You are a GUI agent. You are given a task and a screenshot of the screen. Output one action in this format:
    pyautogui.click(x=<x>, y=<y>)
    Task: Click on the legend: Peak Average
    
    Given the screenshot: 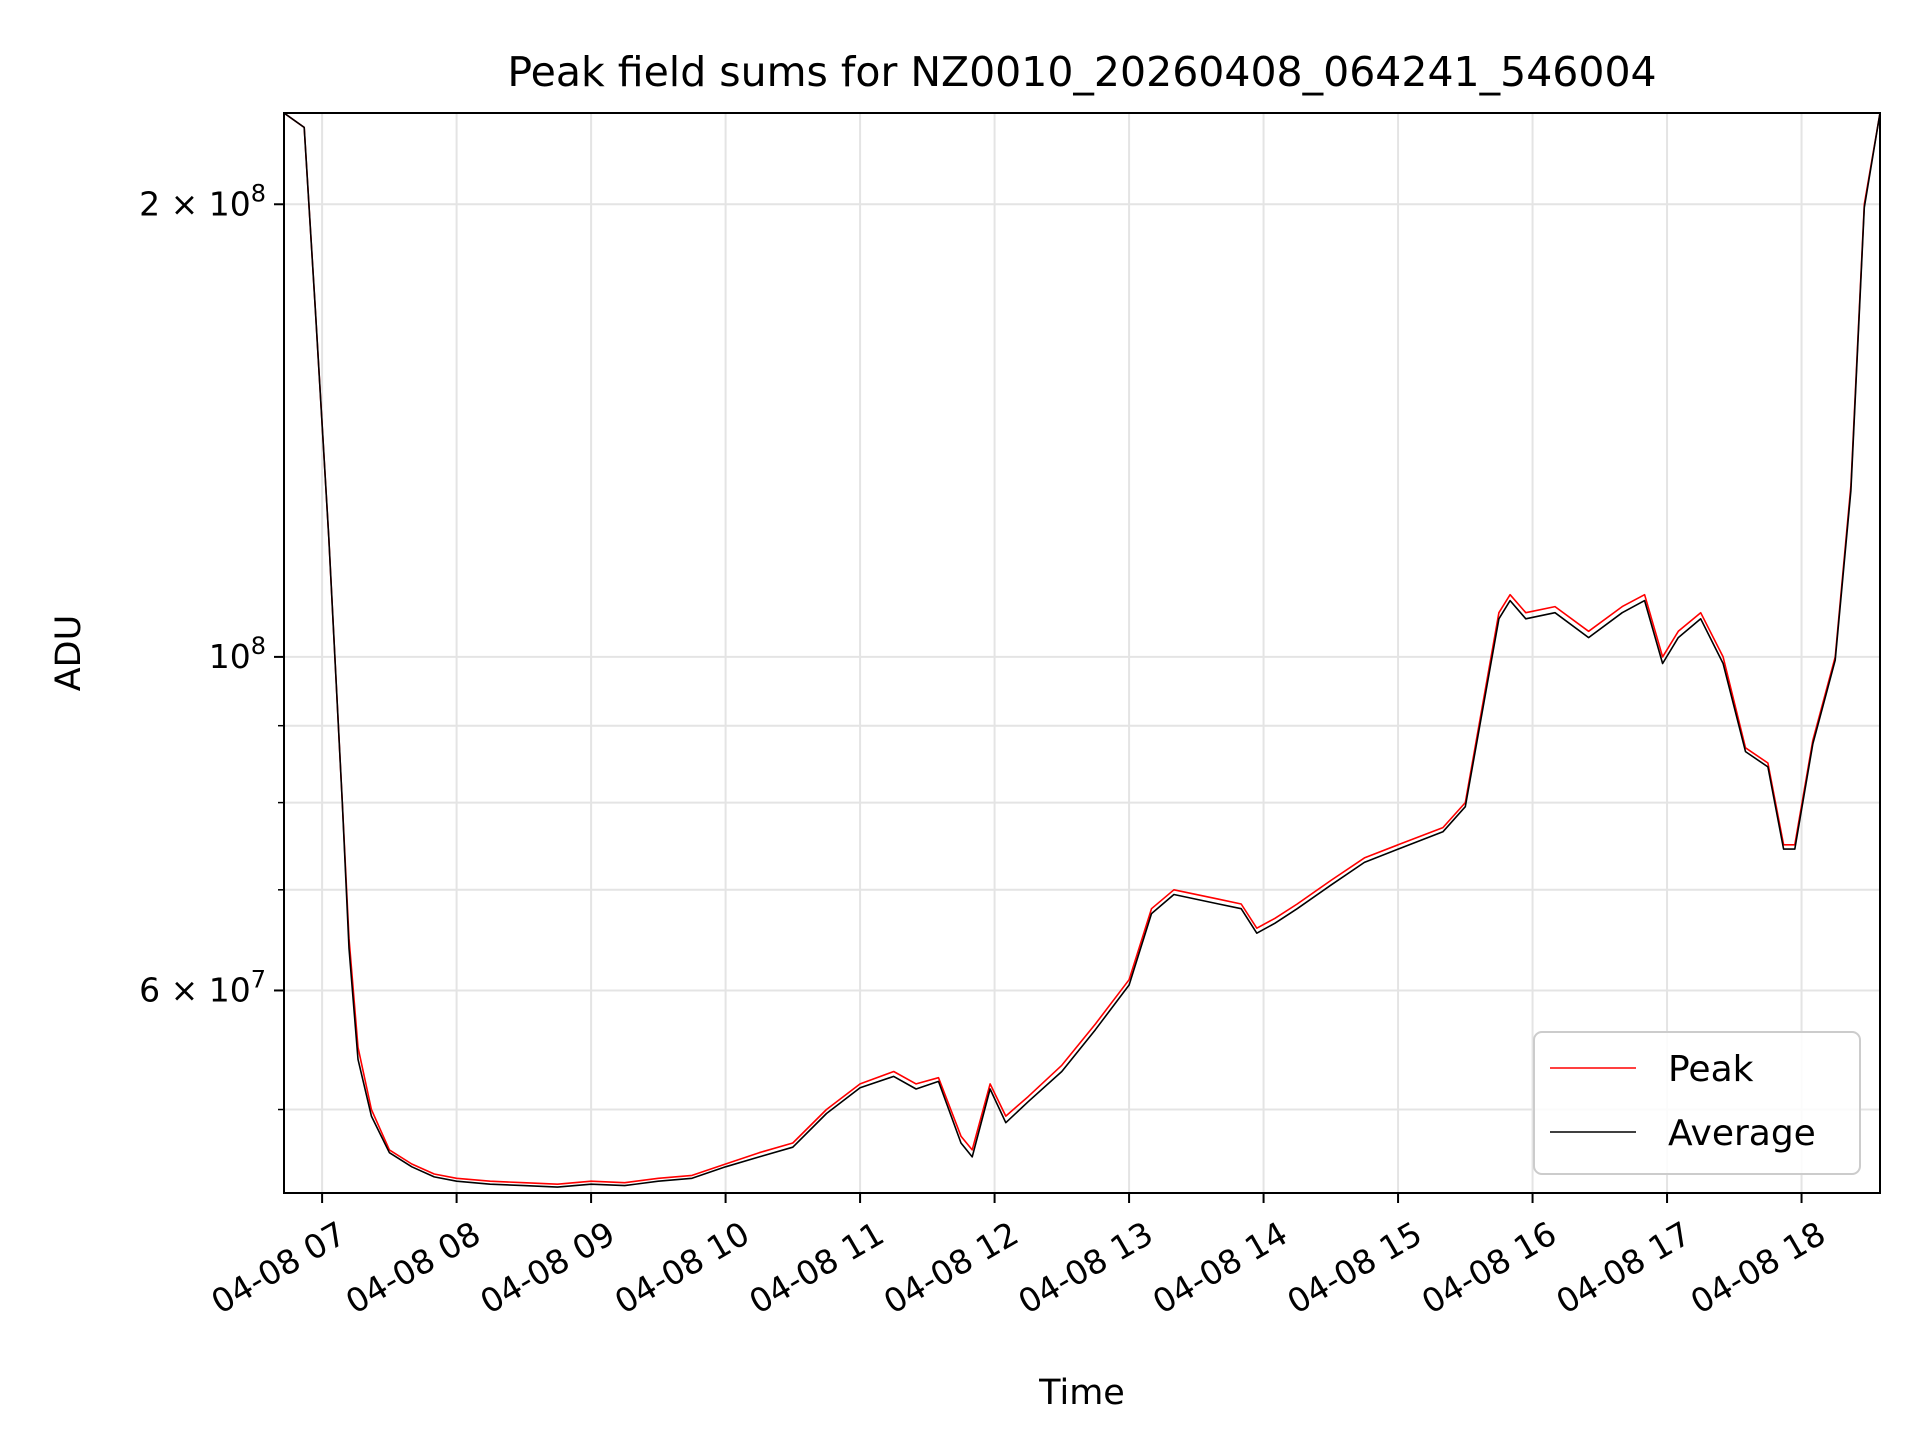 What is the action you would take?
    pyautogui.click(x=1697, y=1103)
    